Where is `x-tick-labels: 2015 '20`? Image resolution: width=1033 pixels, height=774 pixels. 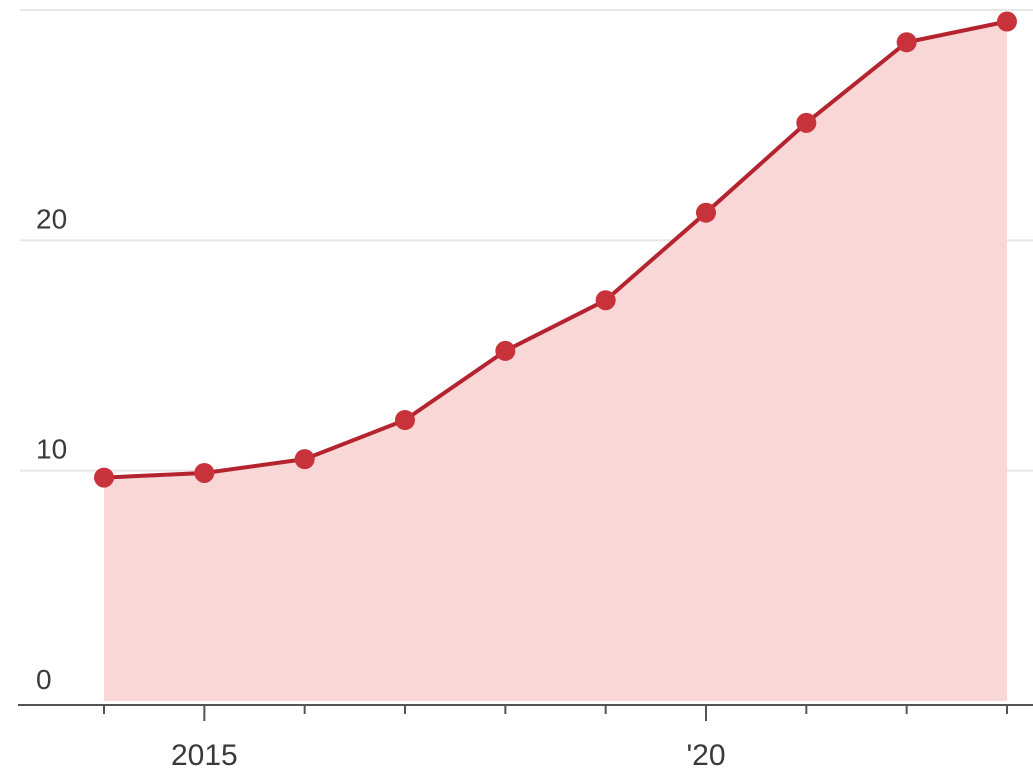 x-tick-labels: 2015 '20 is located at coordinates (448, 755).